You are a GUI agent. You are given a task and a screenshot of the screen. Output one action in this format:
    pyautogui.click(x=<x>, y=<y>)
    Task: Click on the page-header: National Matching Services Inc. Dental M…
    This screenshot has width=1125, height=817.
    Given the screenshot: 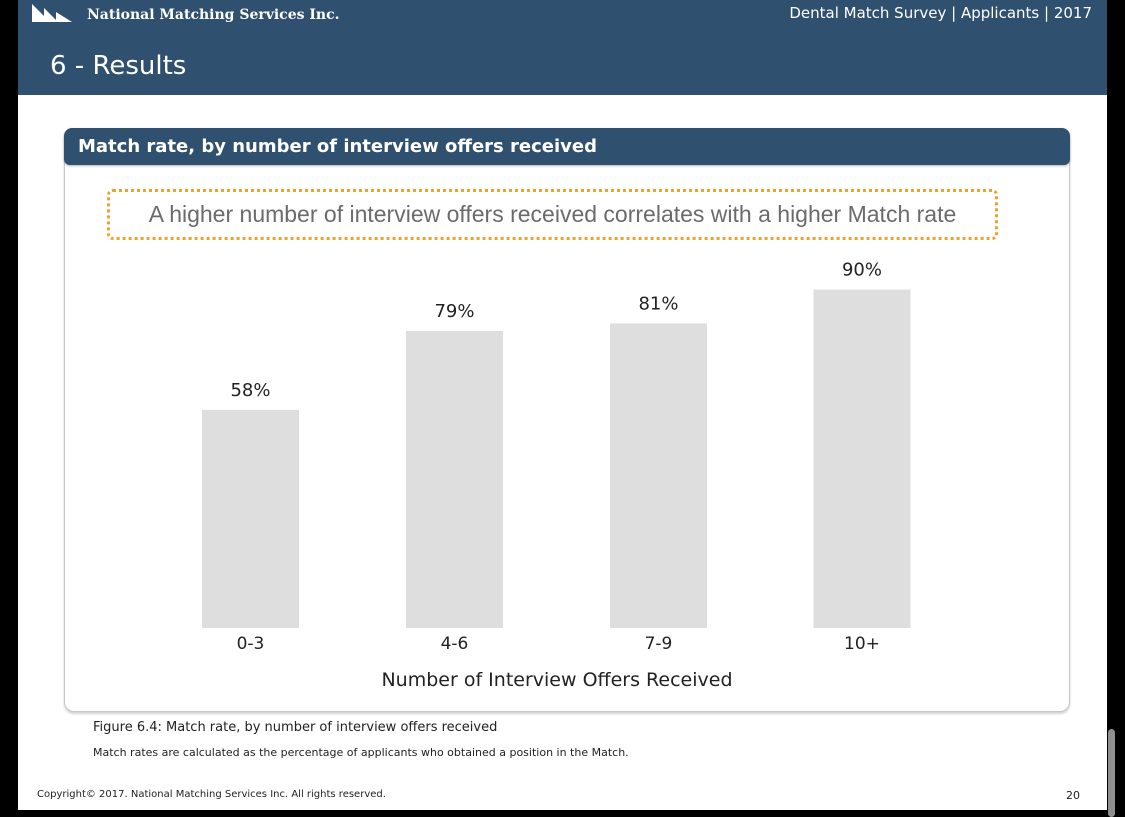 What is the action you would take?
    pyautogui.click(x=562, y=47)
    